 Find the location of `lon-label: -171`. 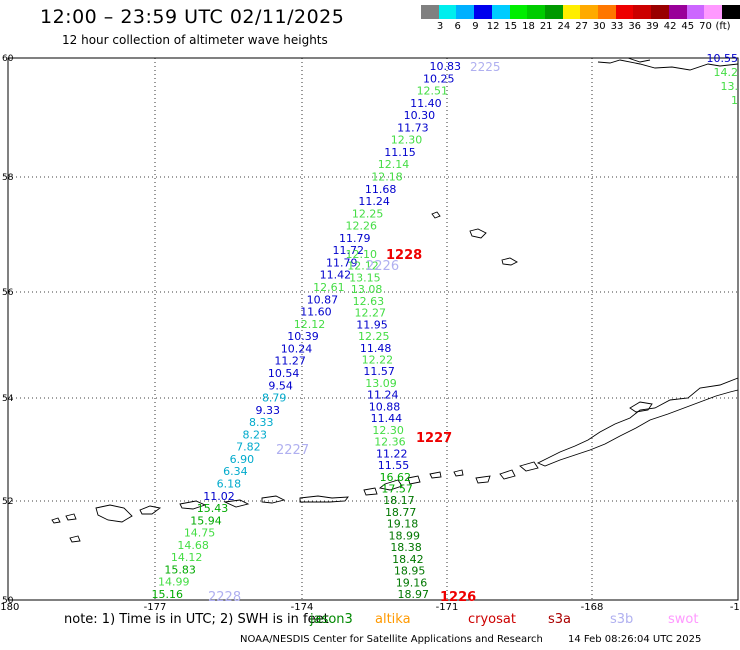

lon-label: -171 is located at coordinates (447, 607).